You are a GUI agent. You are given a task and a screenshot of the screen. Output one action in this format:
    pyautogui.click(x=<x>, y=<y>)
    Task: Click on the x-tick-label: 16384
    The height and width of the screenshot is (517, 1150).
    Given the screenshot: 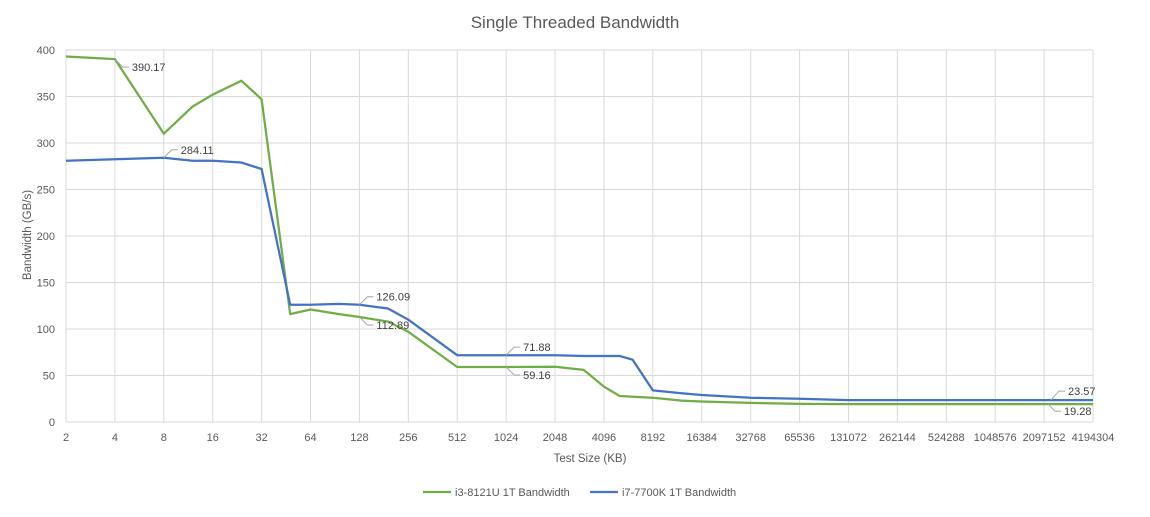 What is the action you would take?
    pyautogui.click(x=701, y=438)
    